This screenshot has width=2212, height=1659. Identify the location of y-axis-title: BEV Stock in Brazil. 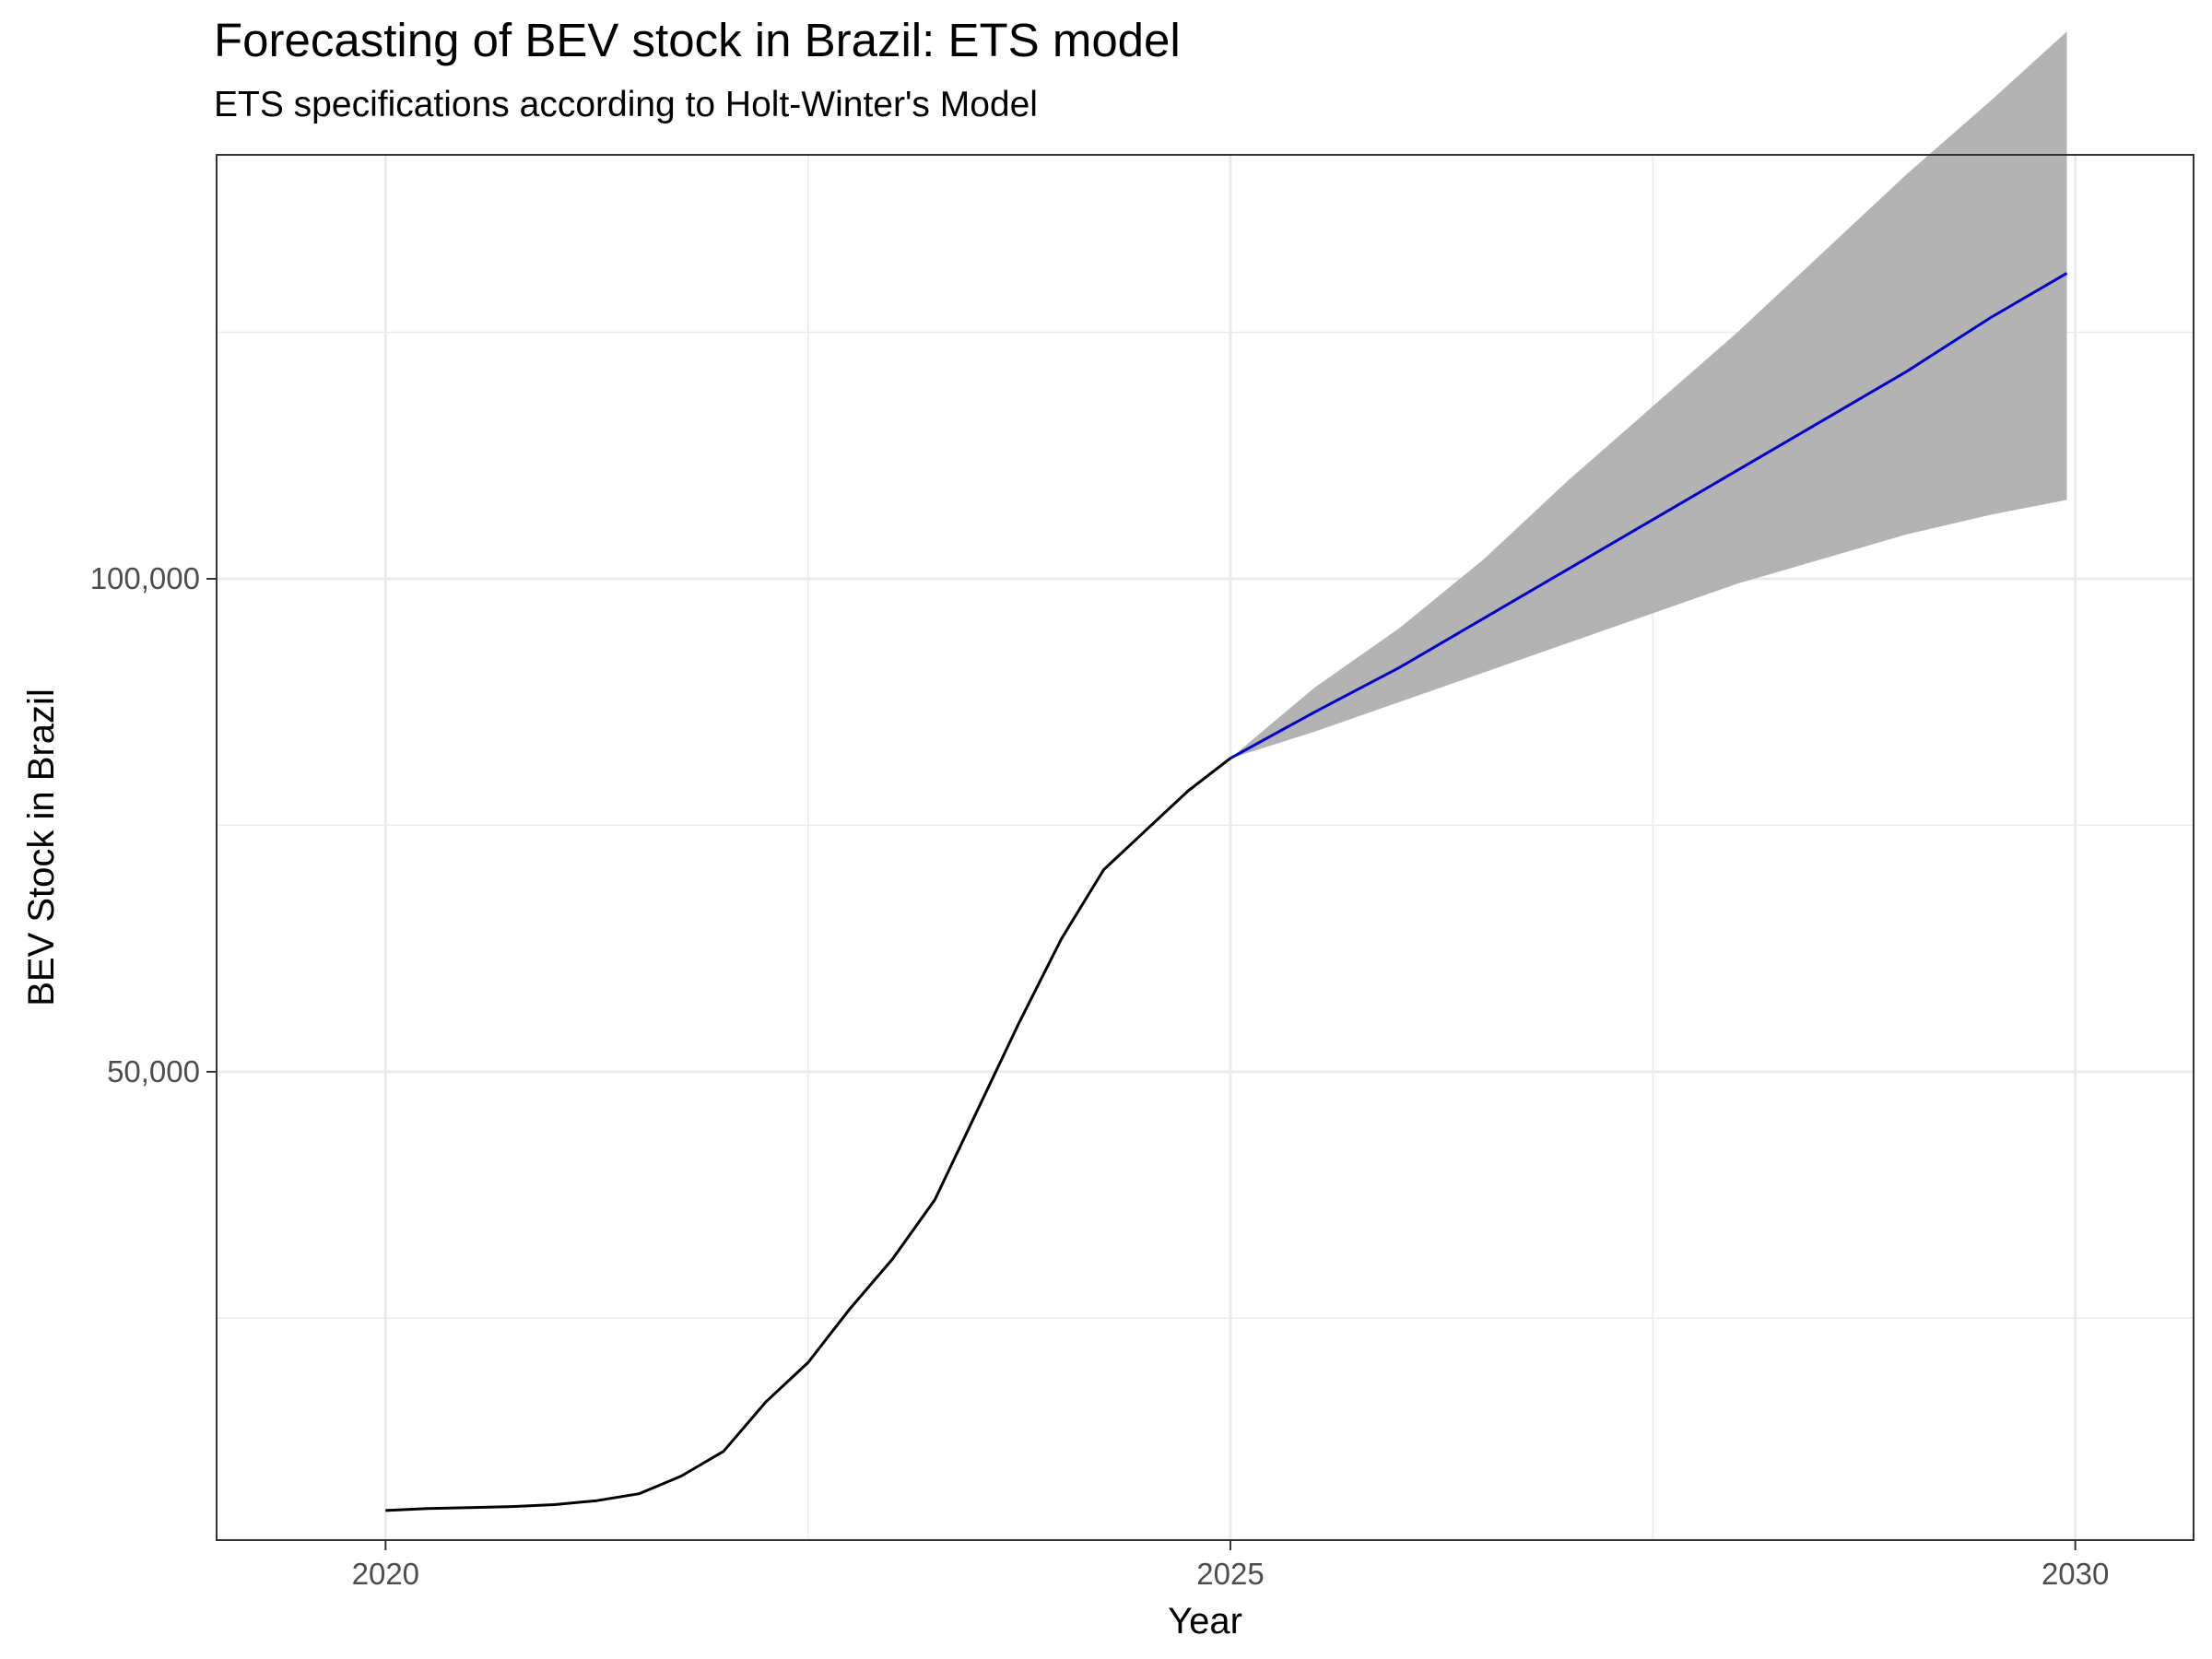
(41, 847).